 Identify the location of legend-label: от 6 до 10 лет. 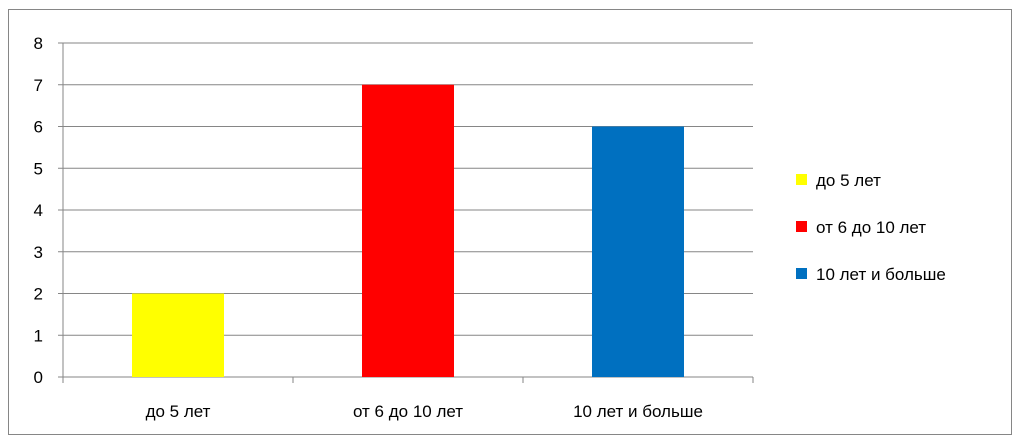
(871, 227).